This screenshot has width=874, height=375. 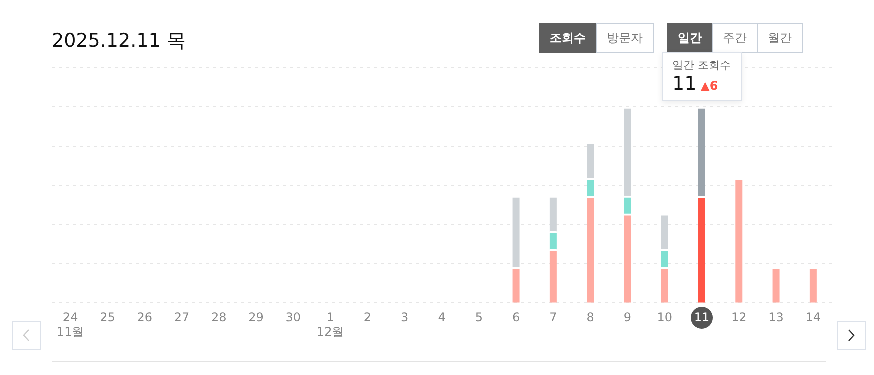 What do you see at coordinates (701, 66) in the screenshot?
I see `text: 일간 조회수` at bounding box center [701, 66].